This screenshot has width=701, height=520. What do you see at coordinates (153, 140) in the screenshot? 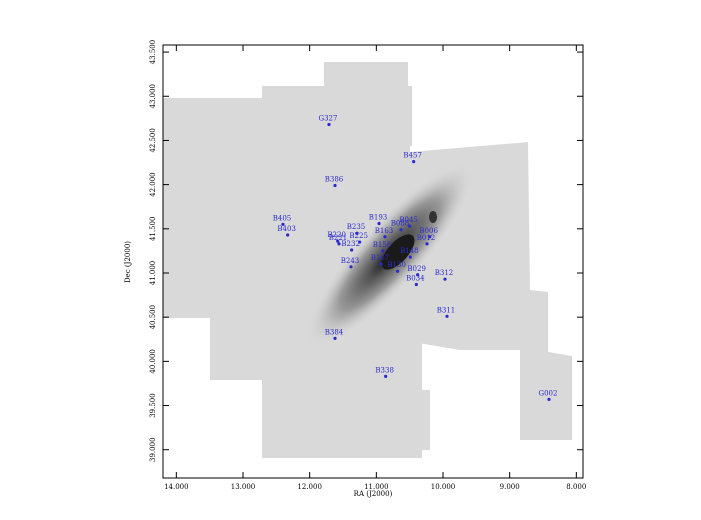
I see `y-tick-label: 42.500` at bounding box center [153, 140].